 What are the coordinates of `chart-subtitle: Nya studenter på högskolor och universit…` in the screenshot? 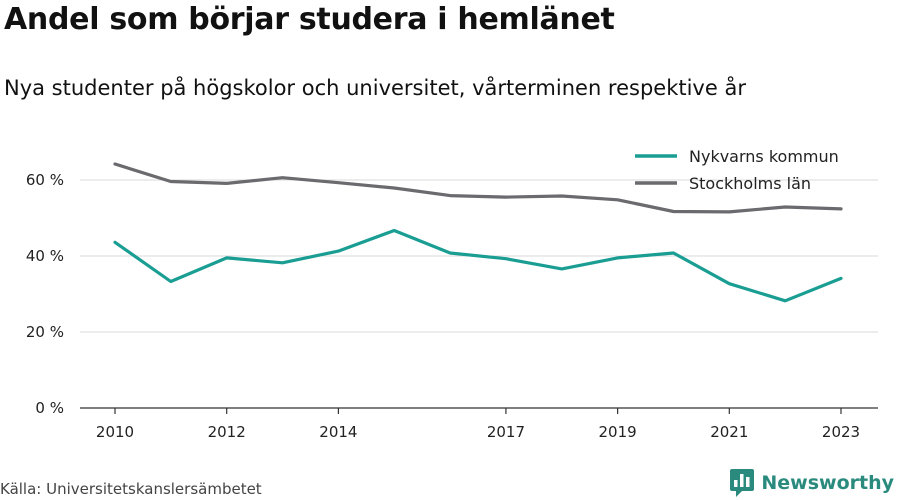 It's located at (375, 88).